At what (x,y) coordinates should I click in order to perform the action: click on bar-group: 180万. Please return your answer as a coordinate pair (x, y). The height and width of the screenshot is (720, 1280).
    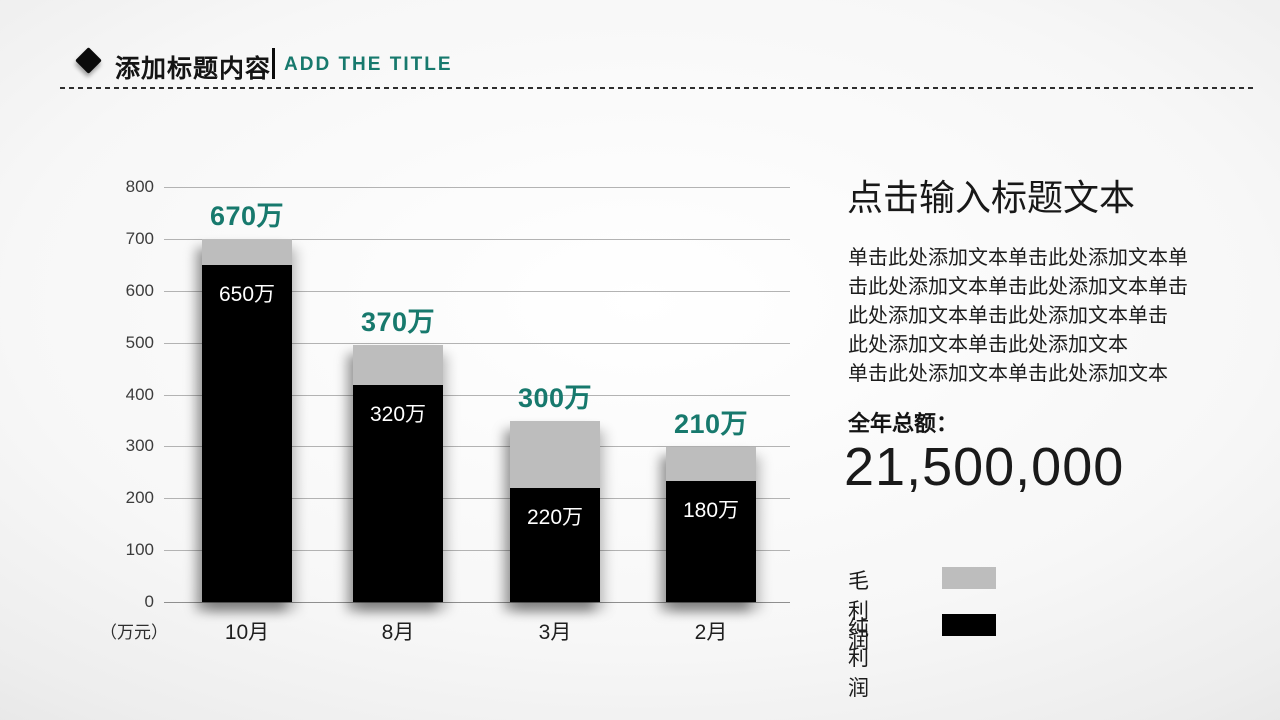
    Looking at the image, I should click on (711, 524).